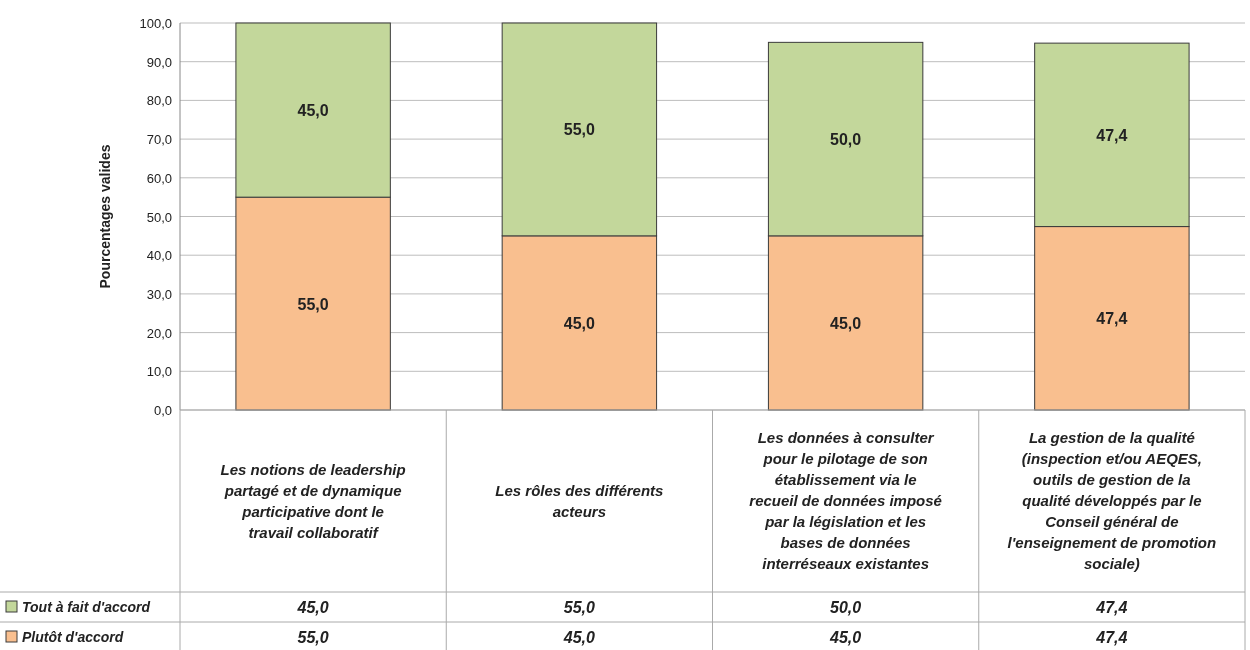  Describe the element at coordinates (159, 62) in the screenshot. I see `y-tick-label: 90,0` at that location.